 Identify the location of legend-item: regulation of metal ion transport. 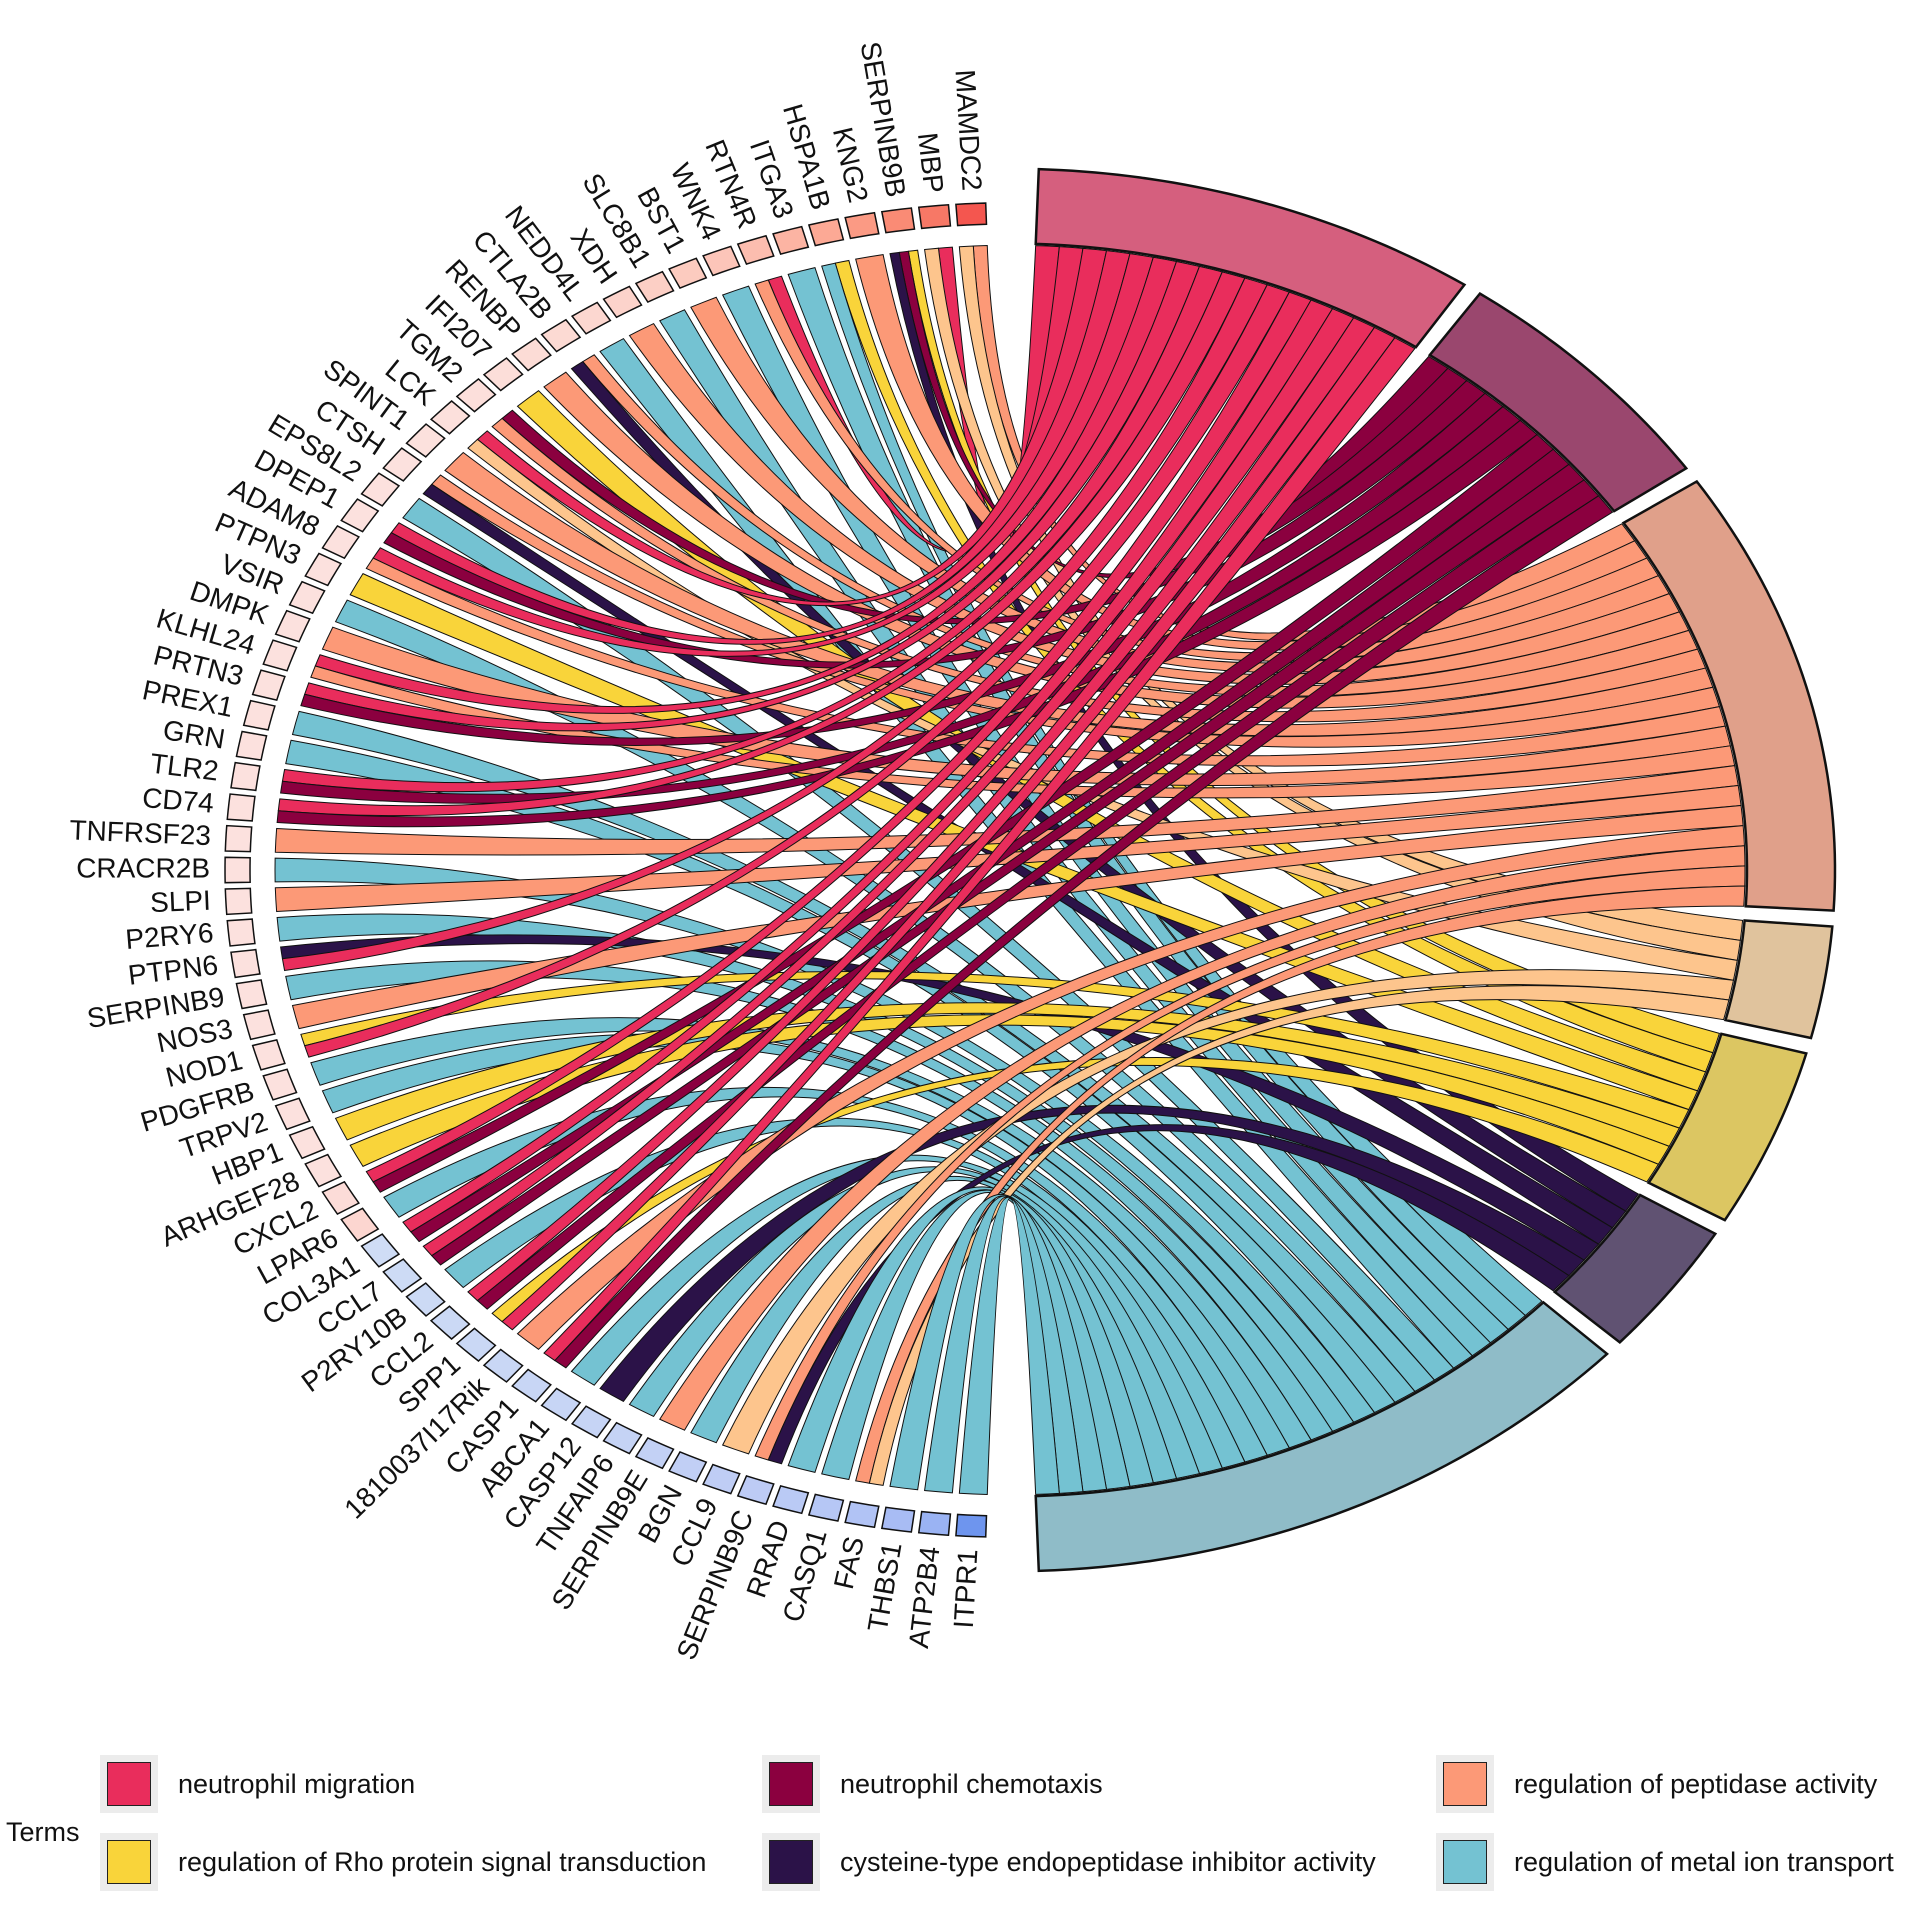
(1665, 1862).